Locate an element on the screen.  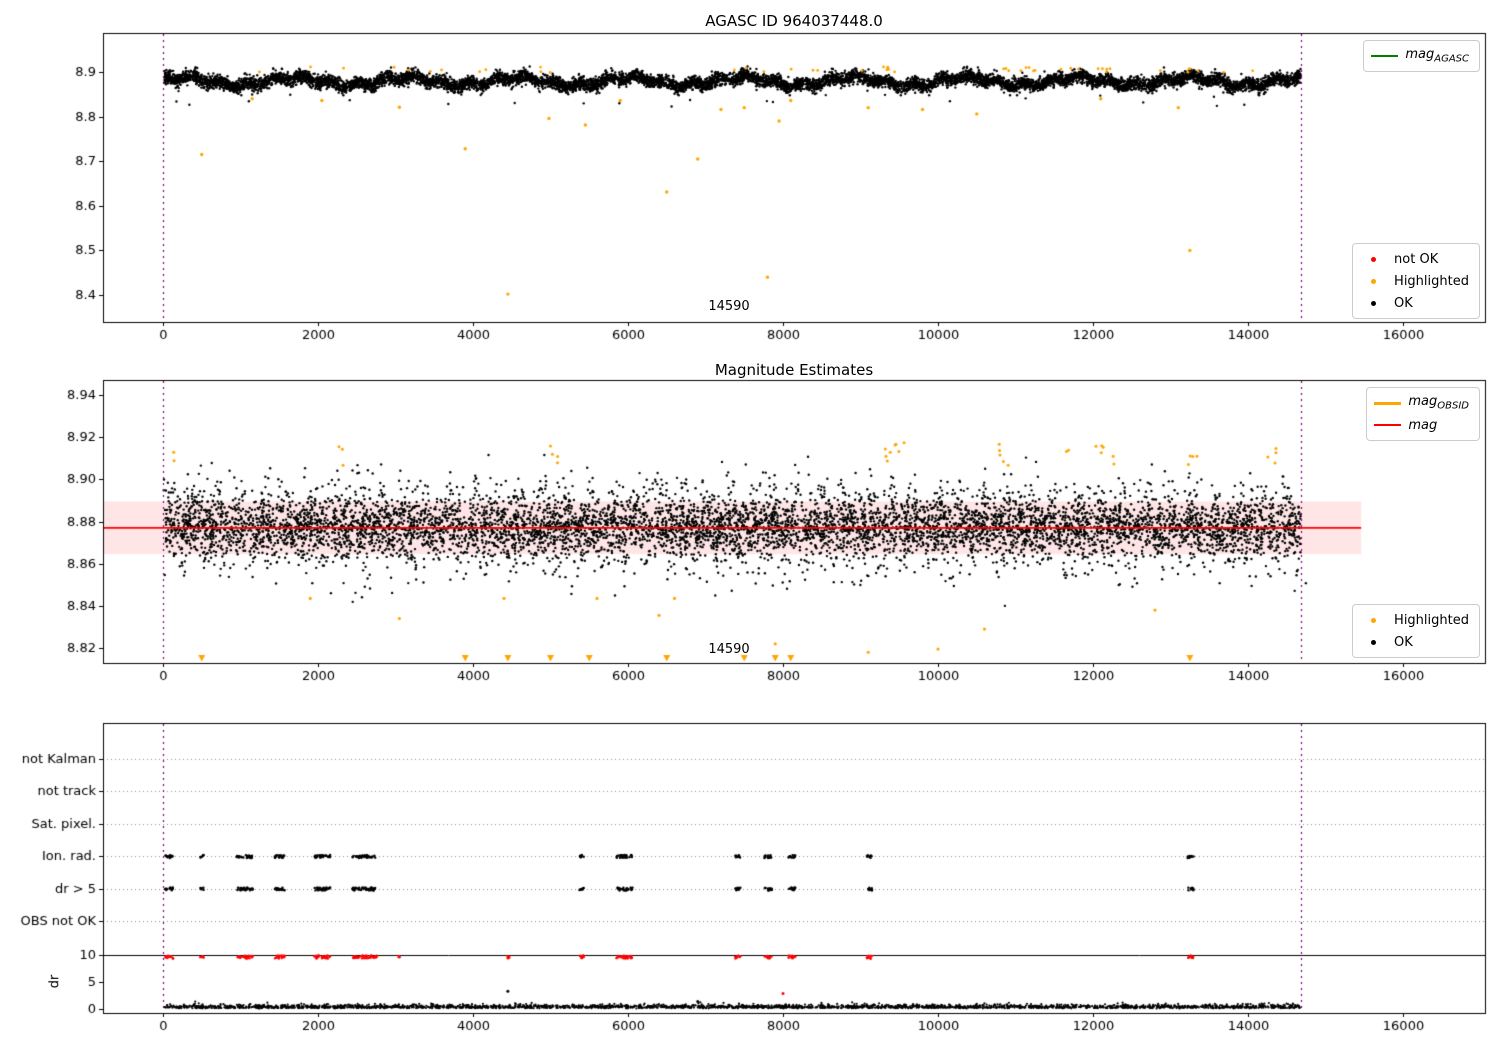
legend-label: mag is located at coordinates (1423, 425).